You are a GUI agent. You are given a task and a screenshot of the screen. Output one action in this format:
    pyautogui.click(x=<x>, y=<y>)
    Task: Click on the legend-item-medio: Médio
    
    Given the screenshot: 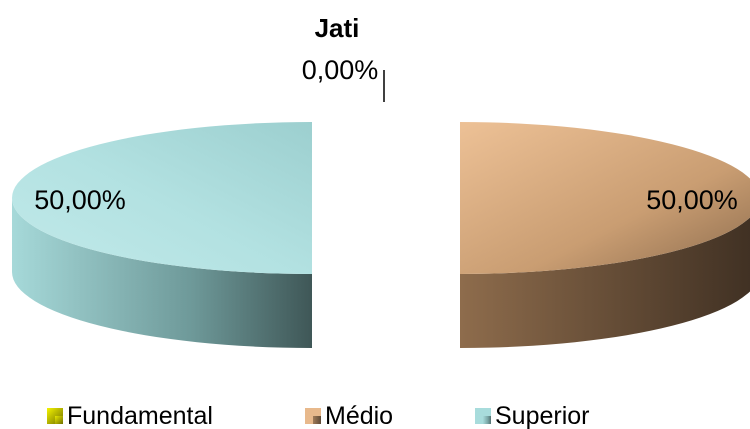 What is the action you would take?
    pyautogui.click(x=349, y=415)
    